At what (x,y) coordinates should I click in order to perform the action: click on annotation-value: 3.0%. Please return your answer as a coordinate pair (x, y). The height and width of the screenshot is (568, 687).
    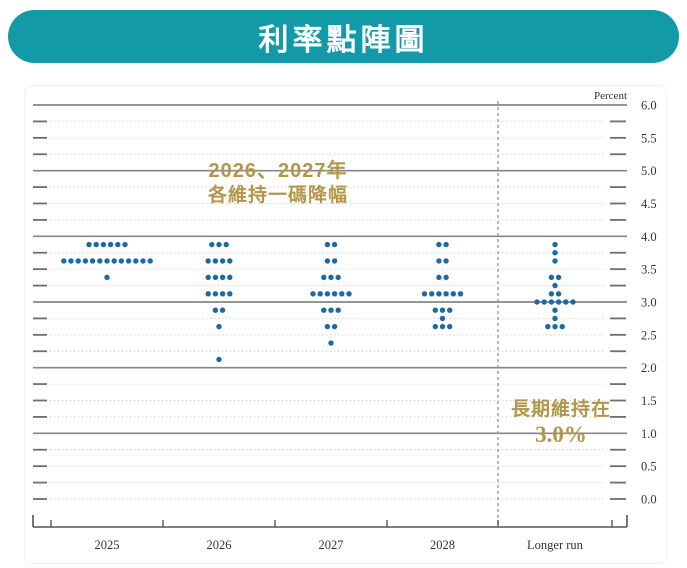
    Looking at the image, I should click on (561, 435).